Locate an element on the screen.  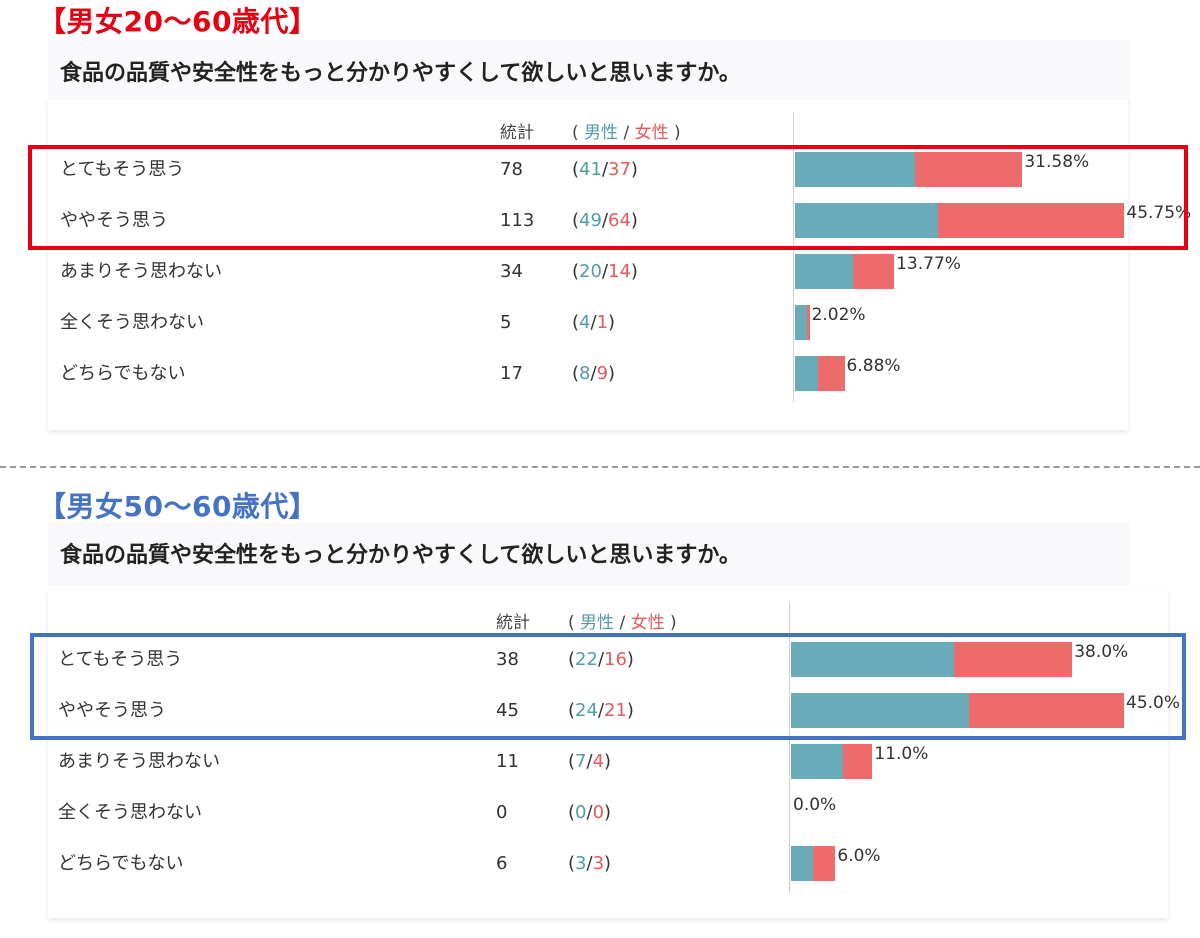
header-open: ( is located at coordinates (571, 623).